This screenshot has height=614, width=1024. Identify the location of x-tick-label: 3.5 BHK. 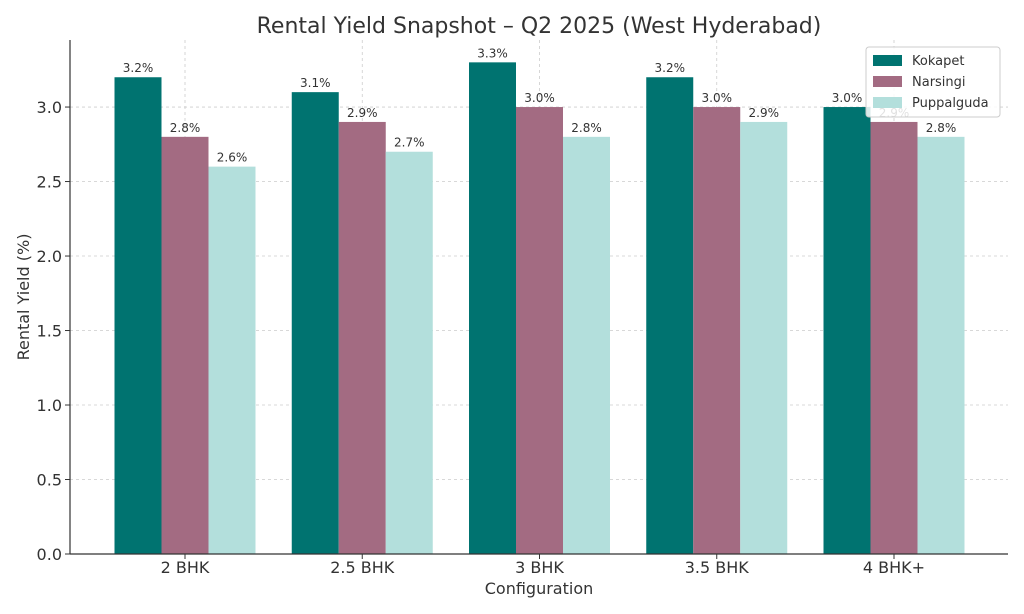
(717, 567).